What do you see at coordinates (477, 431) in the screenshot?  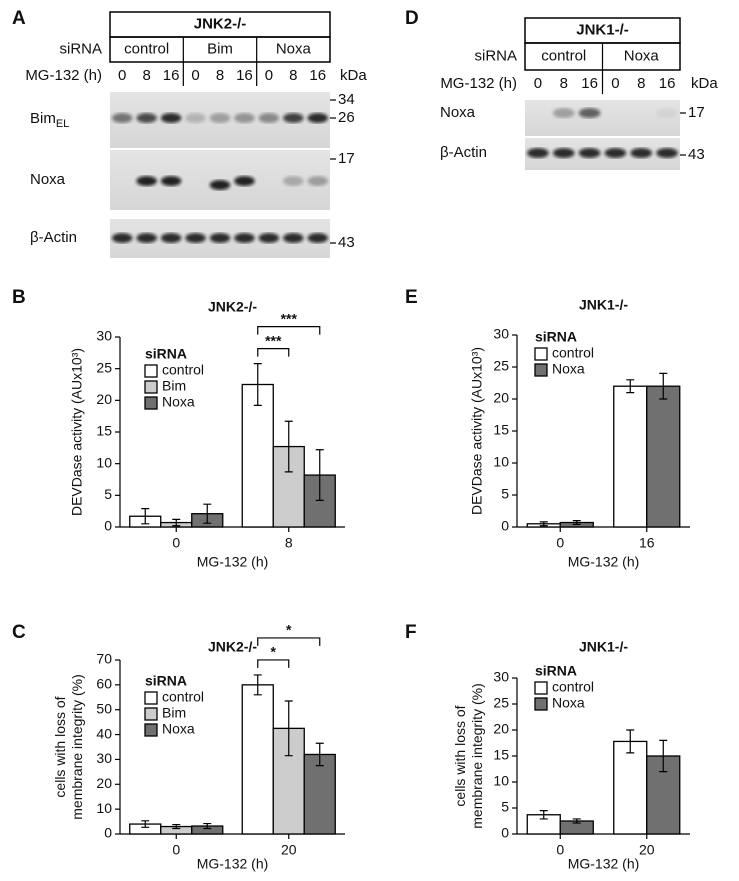 I see `y-axis-label: DEVDase activity (AUx10³)` at bounding box center [477, 431].